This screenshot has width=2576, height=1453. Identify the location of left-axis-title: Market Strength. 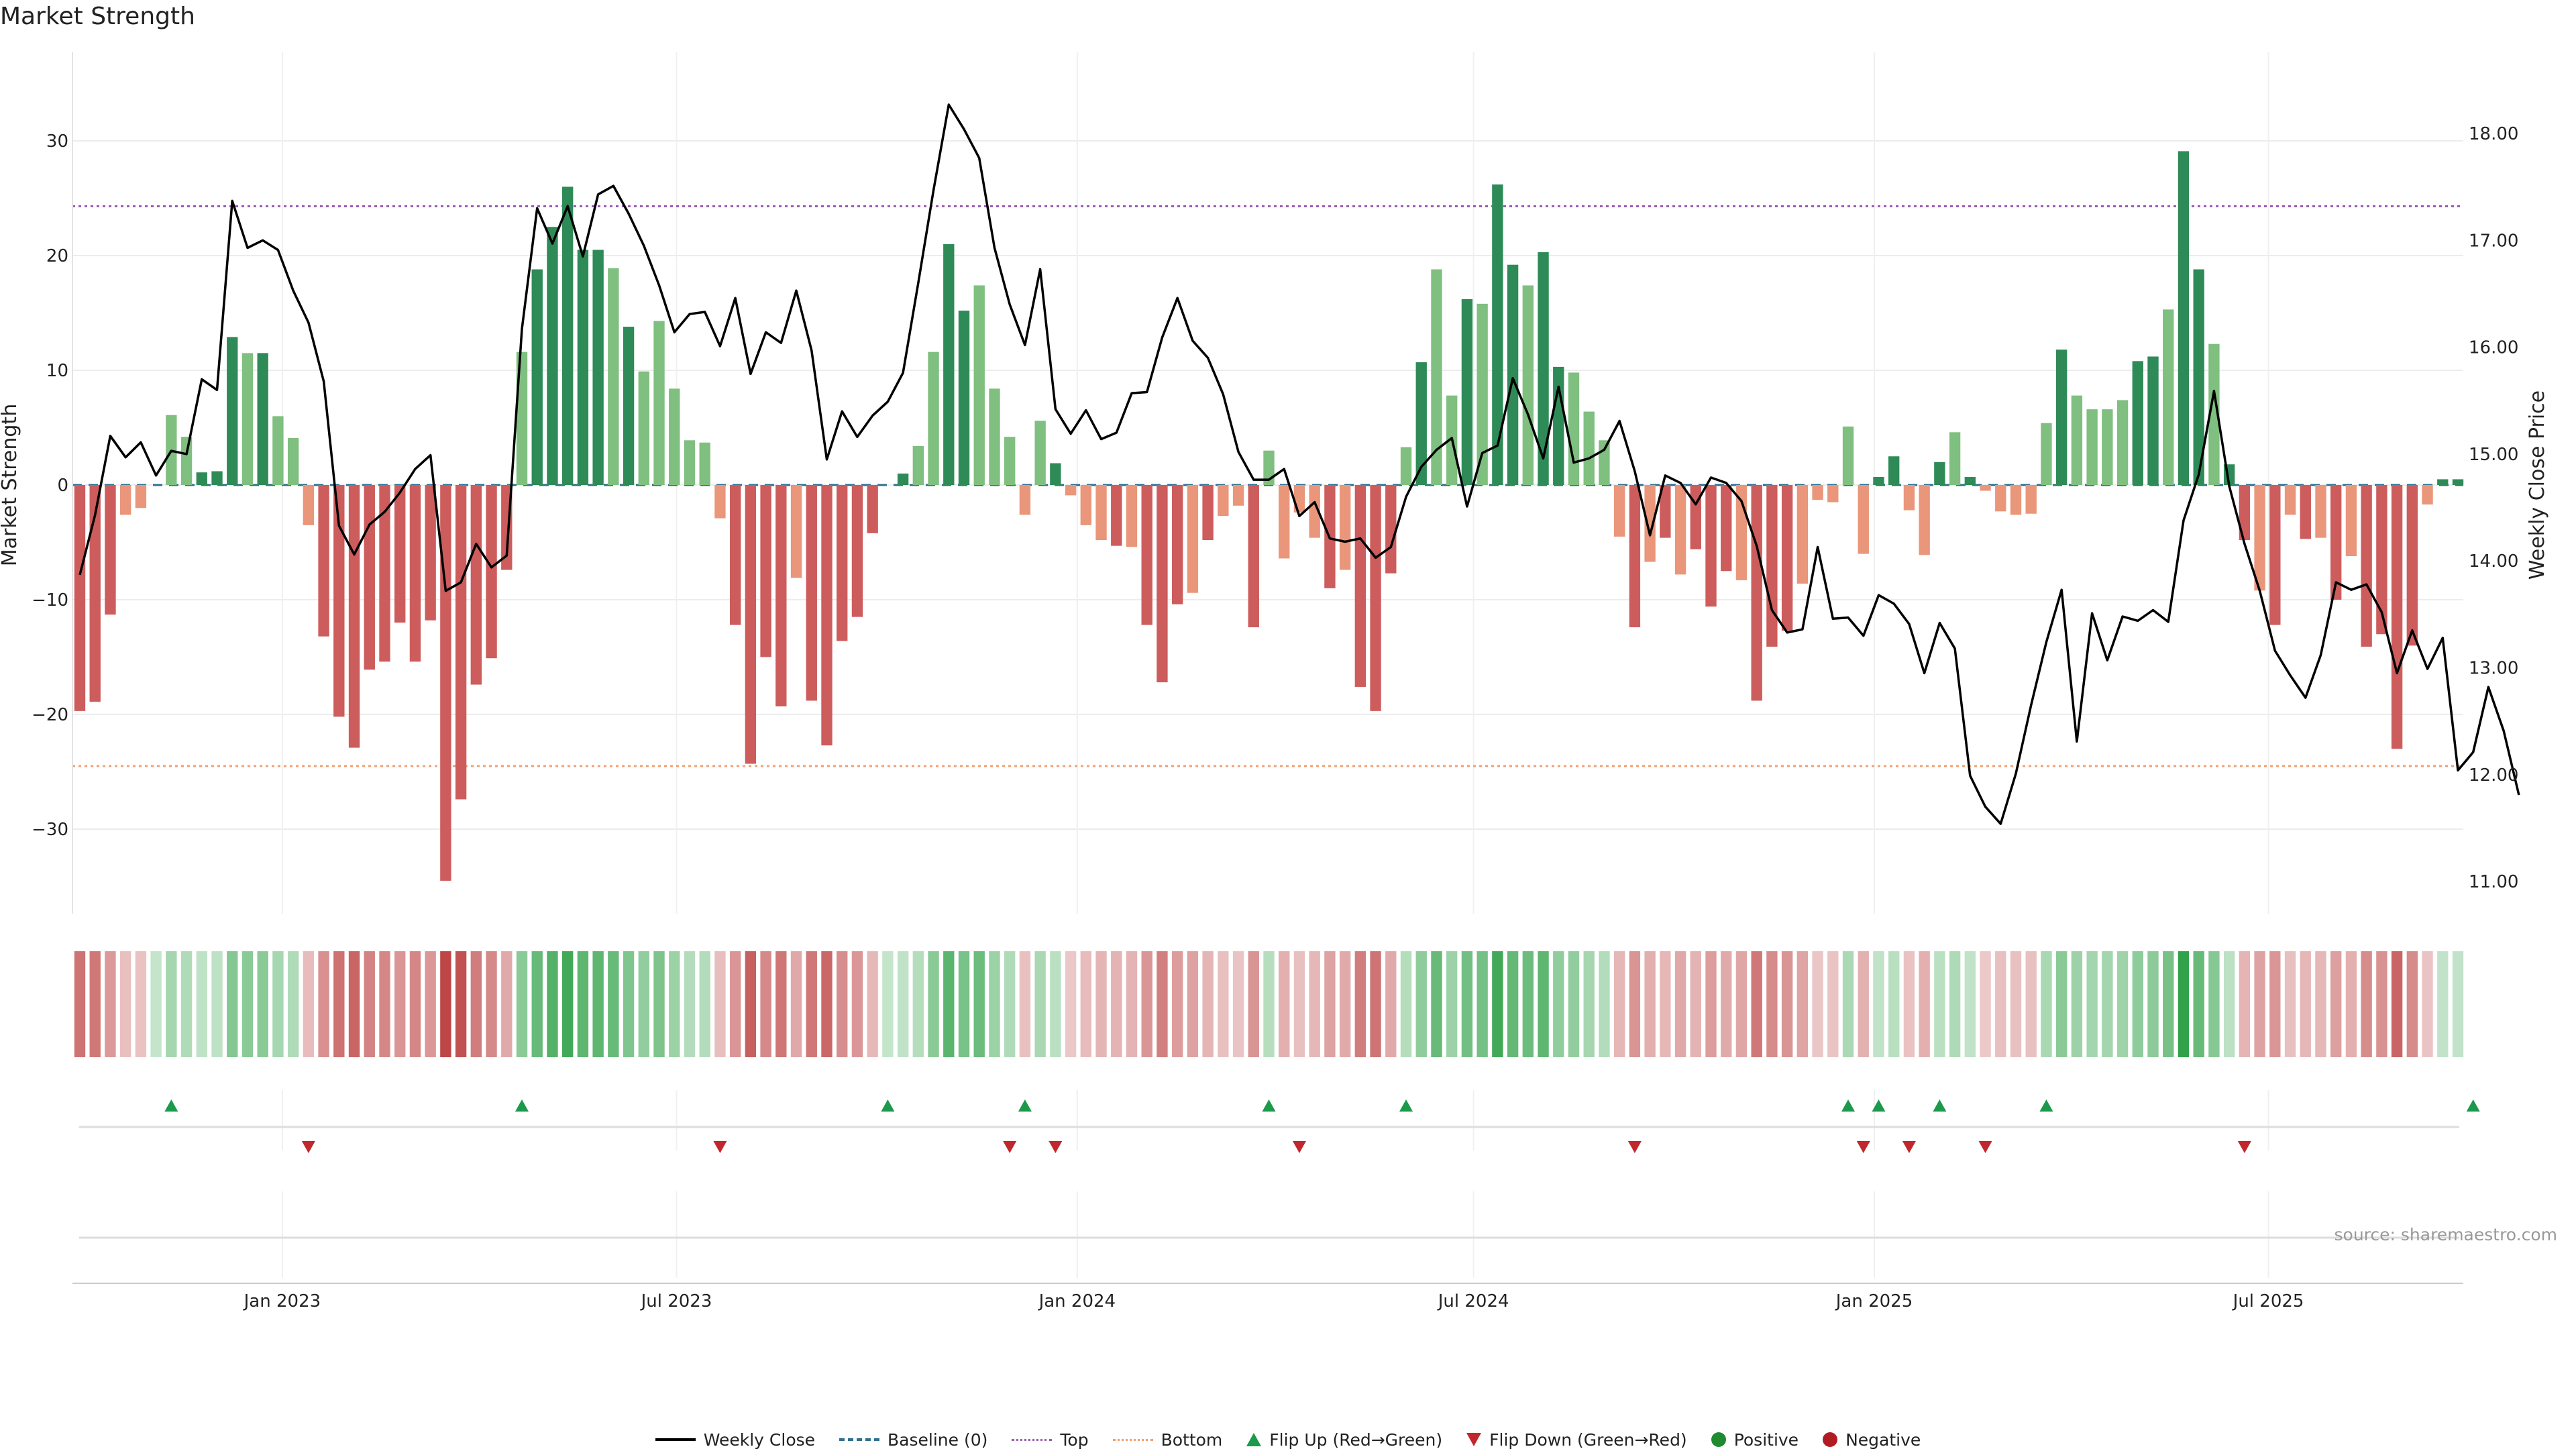
(10, 485).